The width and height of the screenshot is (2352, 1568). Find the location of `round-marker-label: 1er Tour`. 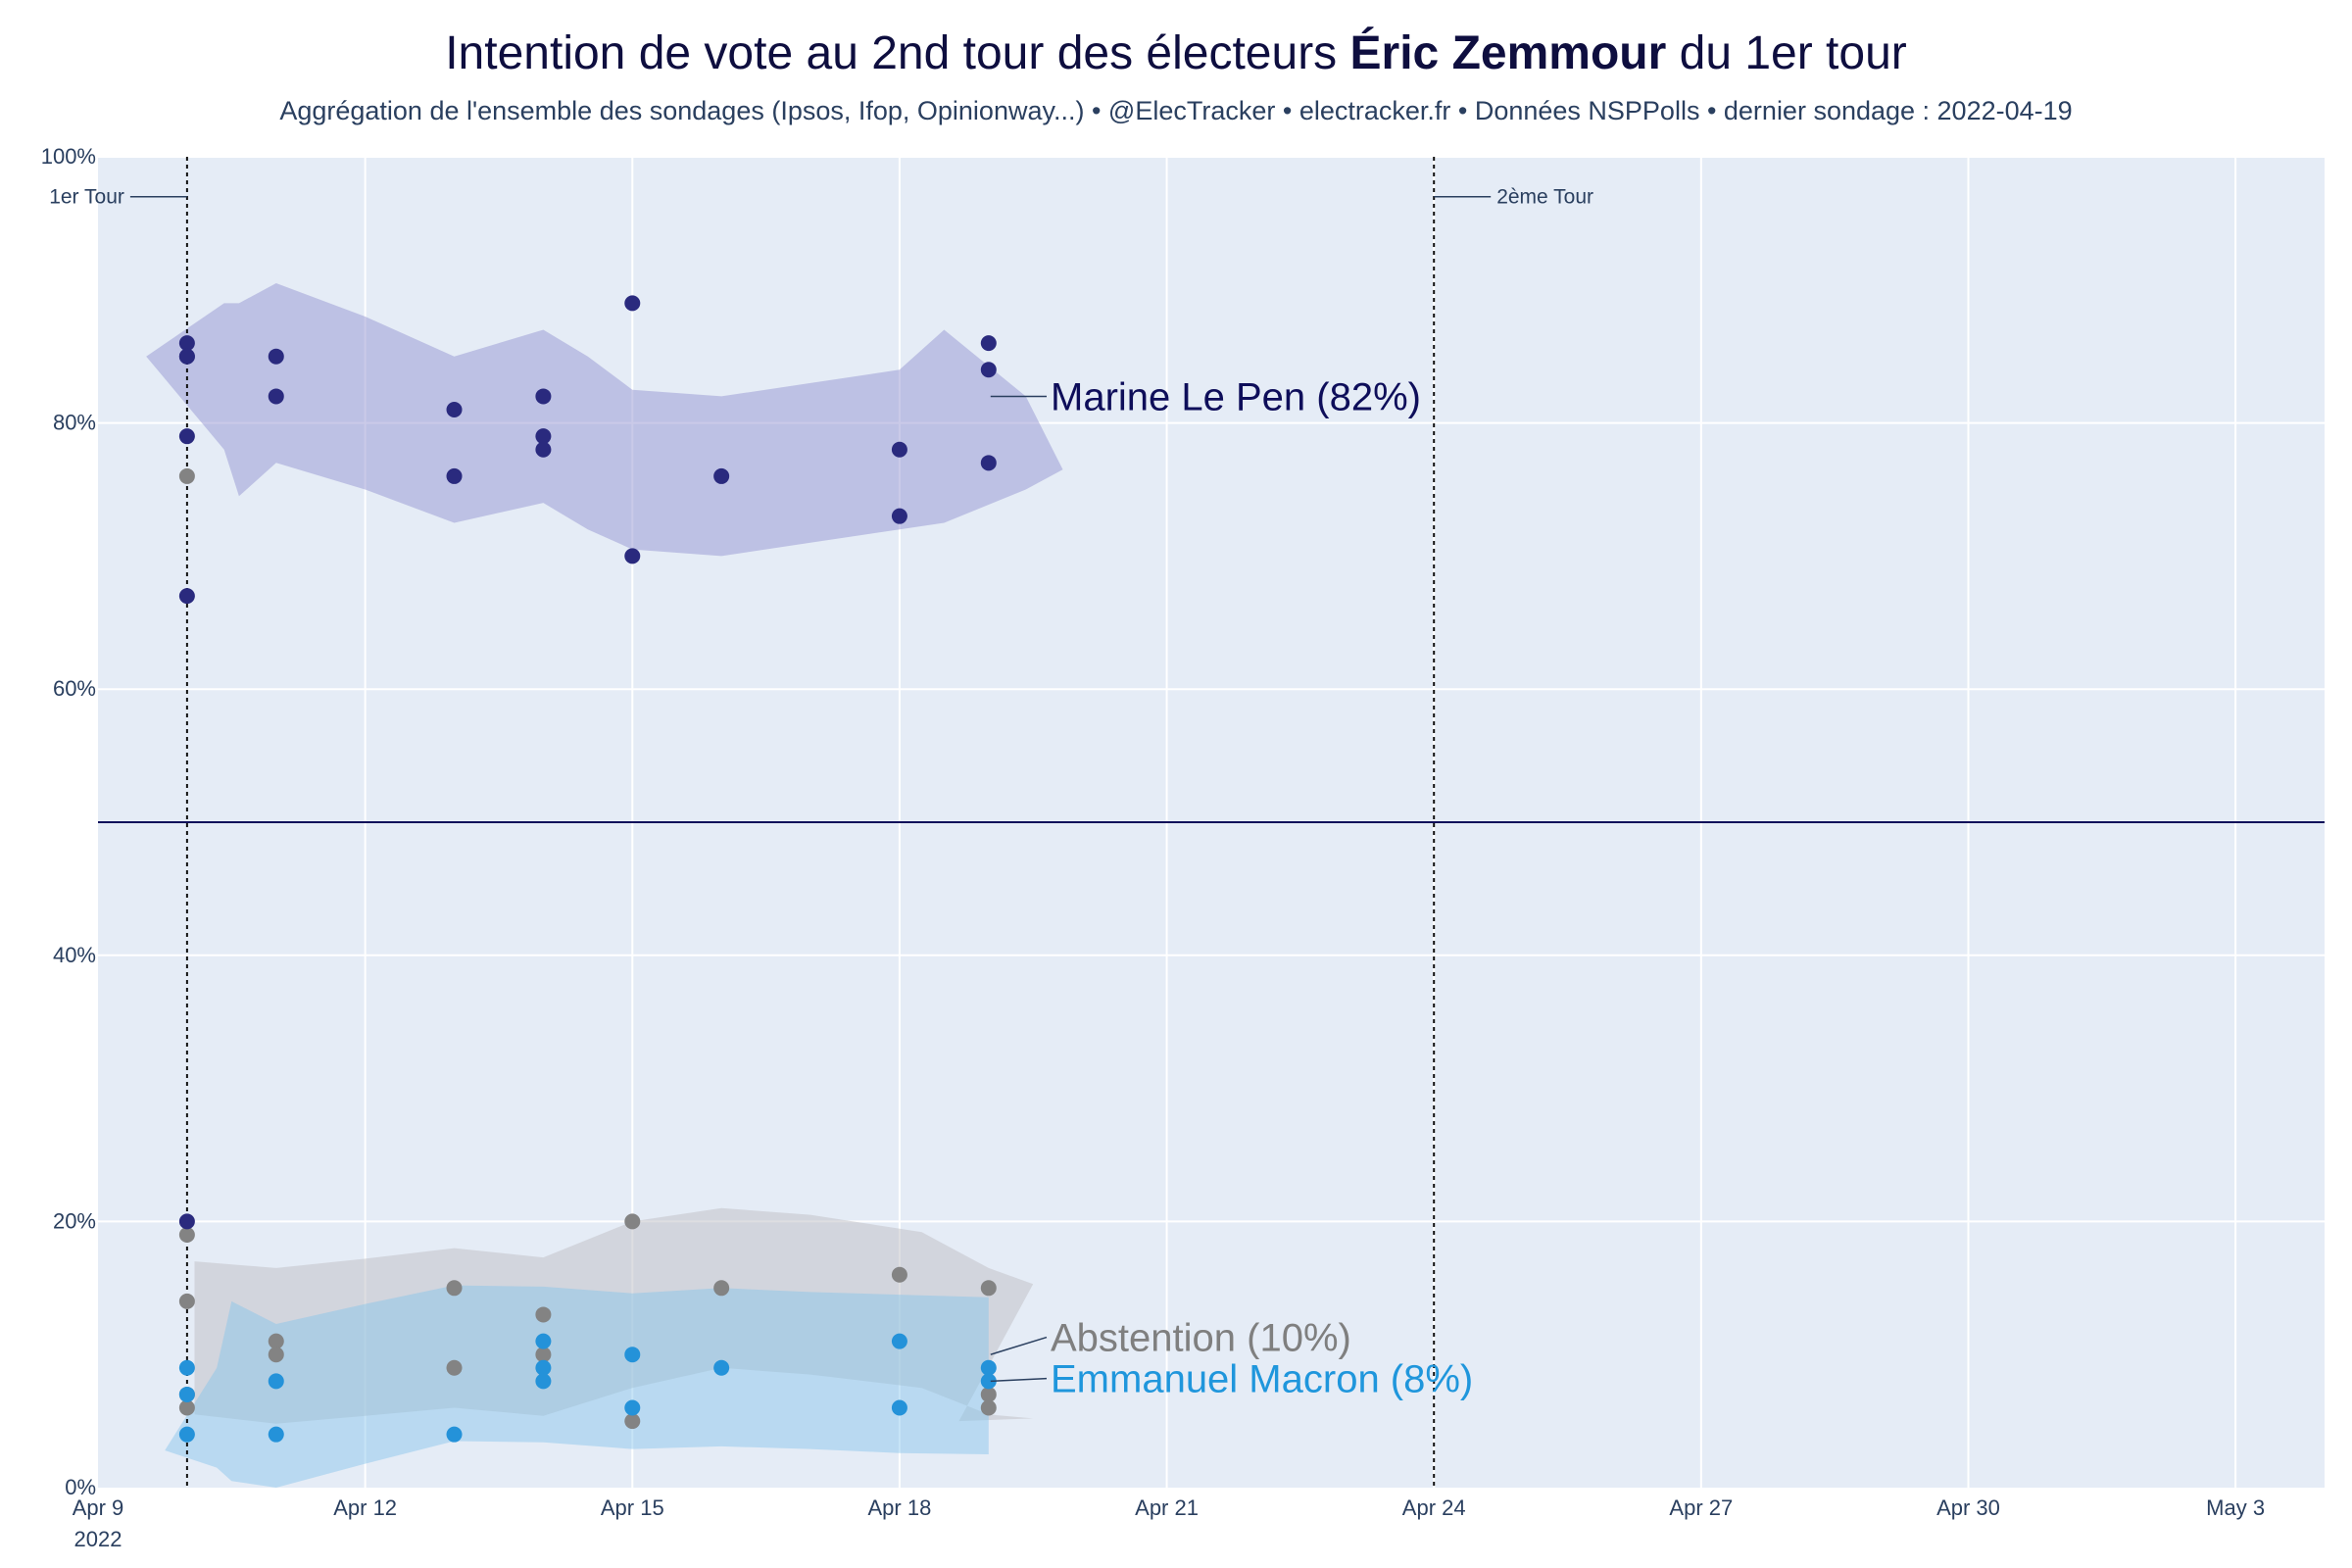

round-marker-label: 1er Tour is located at coordinates (86, 197).